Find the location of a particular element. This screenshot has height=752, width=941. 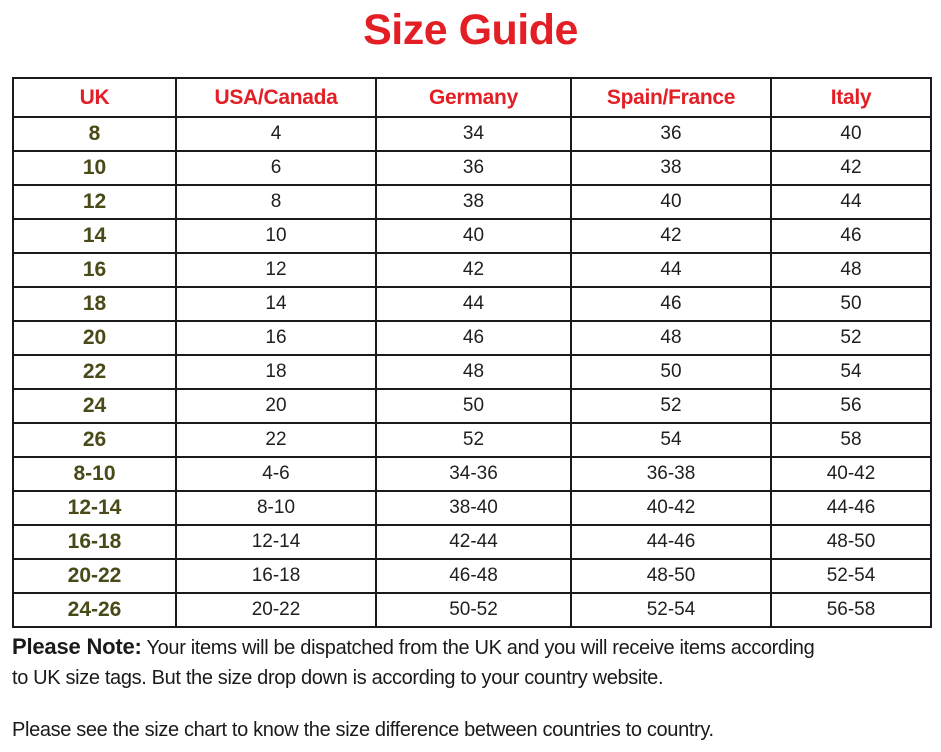

cell-uk: 20 is located at coordinates (94, 338).